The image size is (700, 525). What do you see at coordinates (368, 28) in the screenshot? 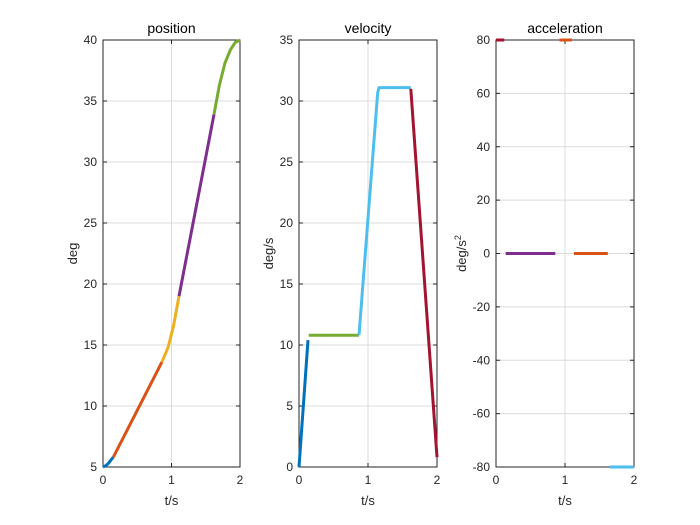
I see `subplot-title: velocity` at bounding box center [368, 28].